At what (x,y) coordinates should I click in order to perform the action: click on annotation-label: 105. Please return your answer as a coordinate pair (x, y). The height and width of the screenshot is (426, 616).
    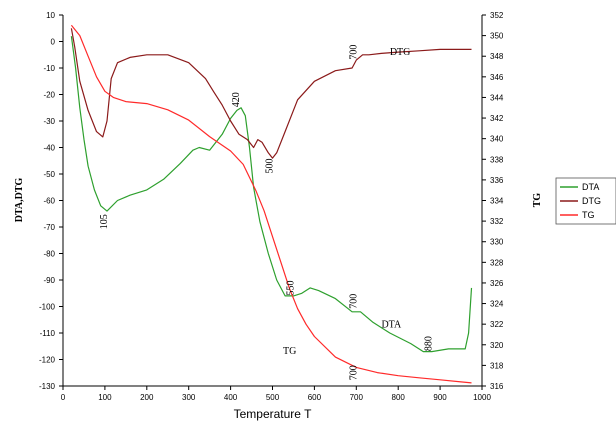
    Looking at the image, I should click on (104, 221).